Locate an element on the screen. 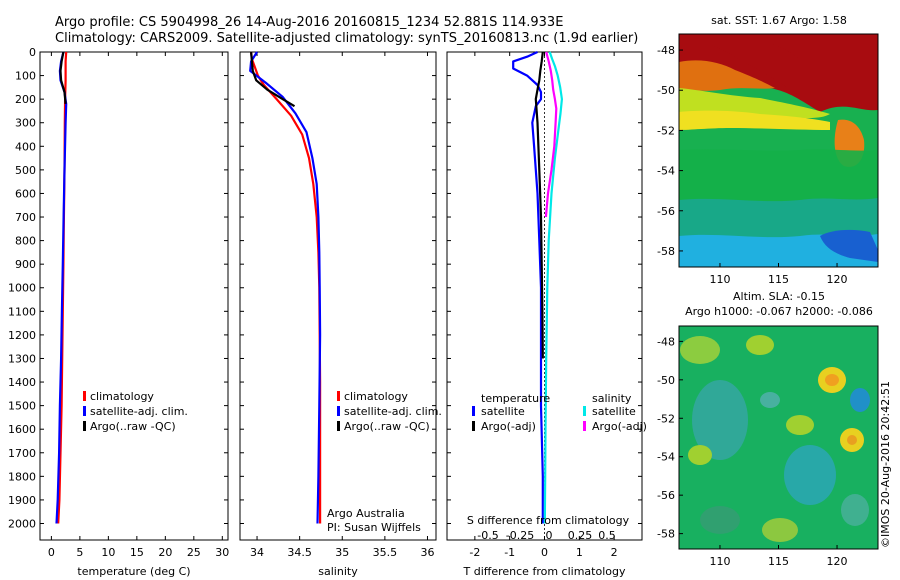 The height and width of the screenshot is (580, 900). sst-map-axes: 110 115 120 -48 -50 -52 -54 -56 -58 is located at coordinates (752, 165).